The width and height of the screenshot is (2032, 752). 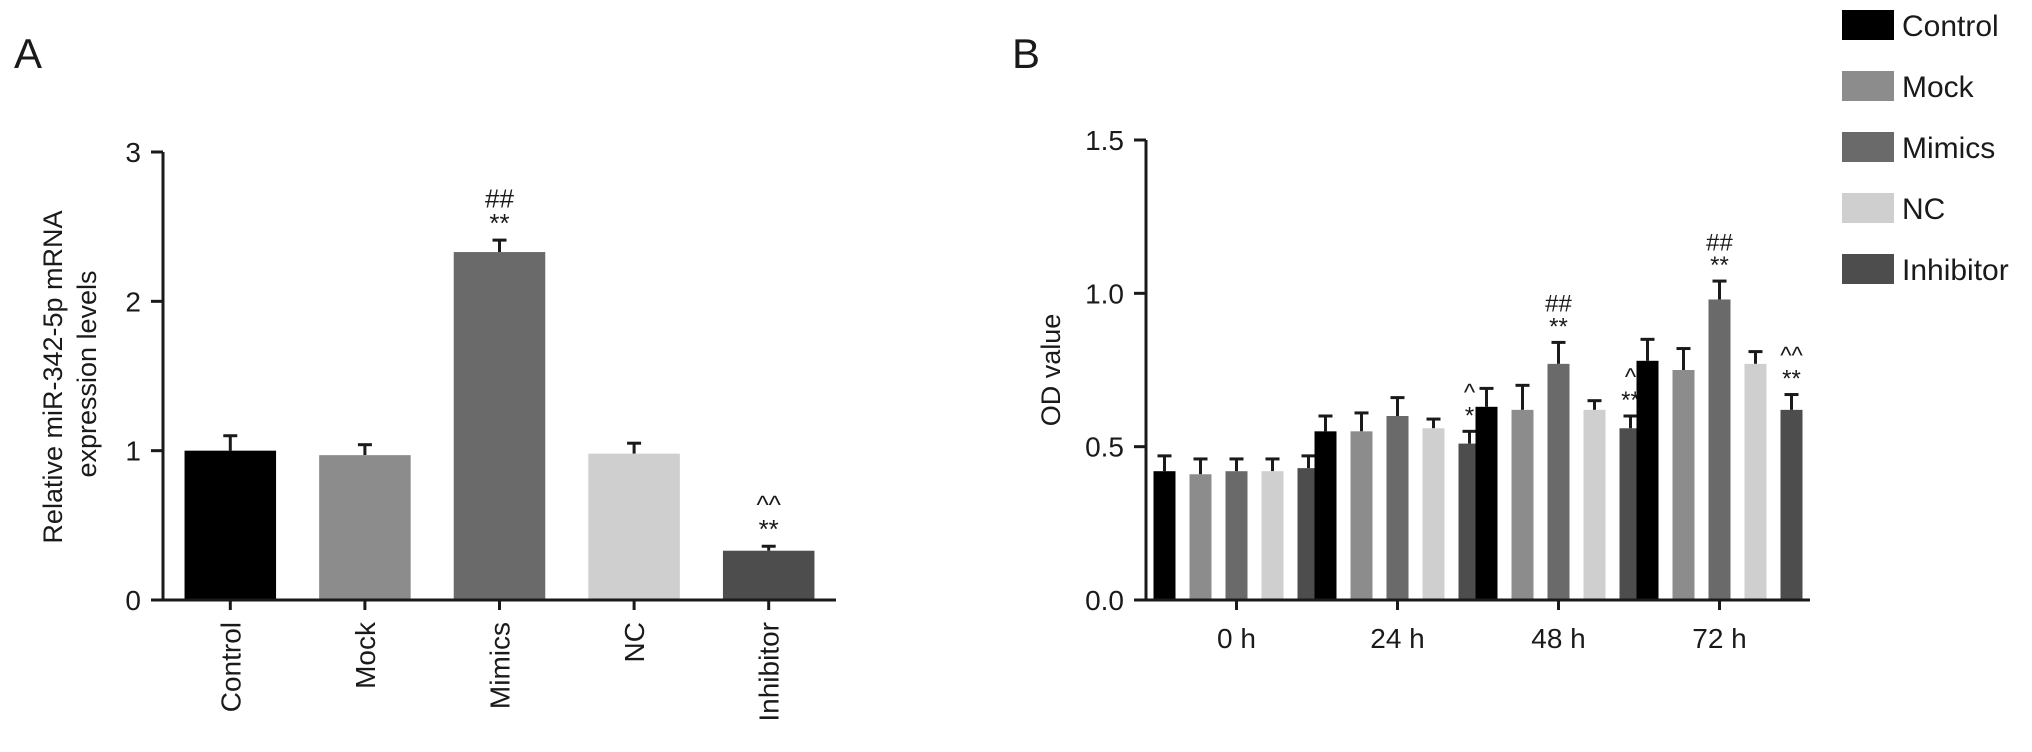 I want to click on panel-a-x-tick-label: NC, so click(x=634, y=642).